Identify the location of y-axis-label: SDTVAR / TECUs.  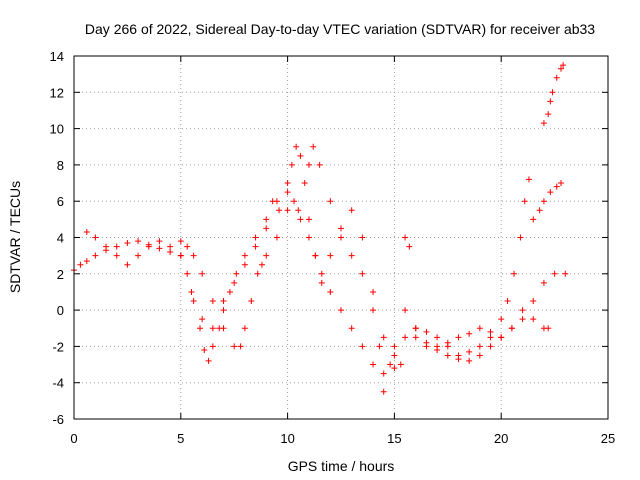
(15, 237).